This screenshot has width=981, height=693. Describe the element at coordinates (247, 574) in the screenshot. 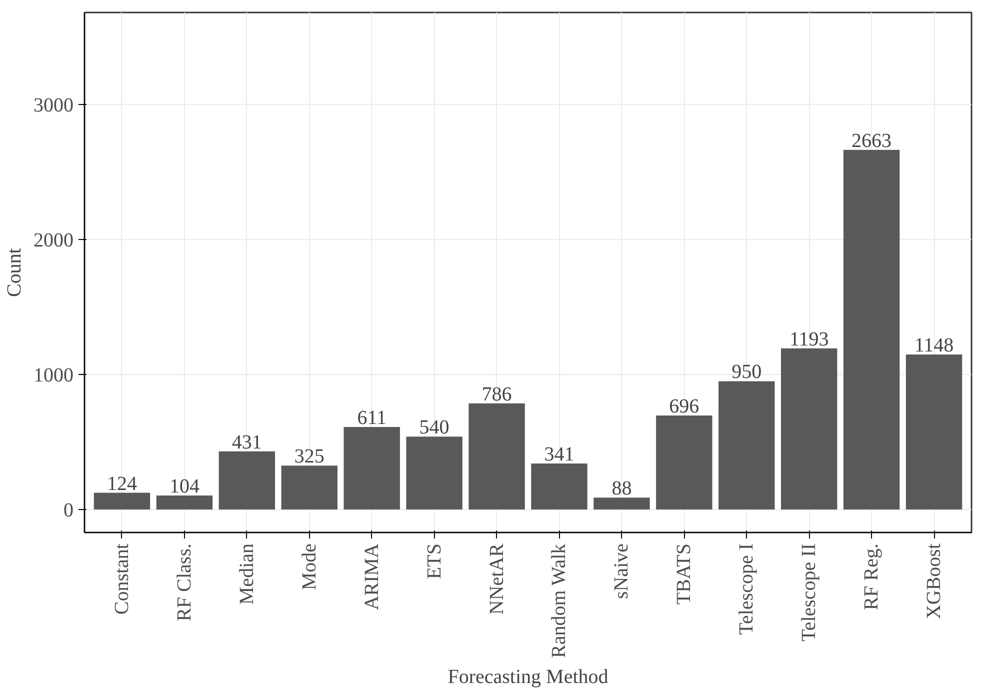

I see `x-tick-label: Median` at that location.